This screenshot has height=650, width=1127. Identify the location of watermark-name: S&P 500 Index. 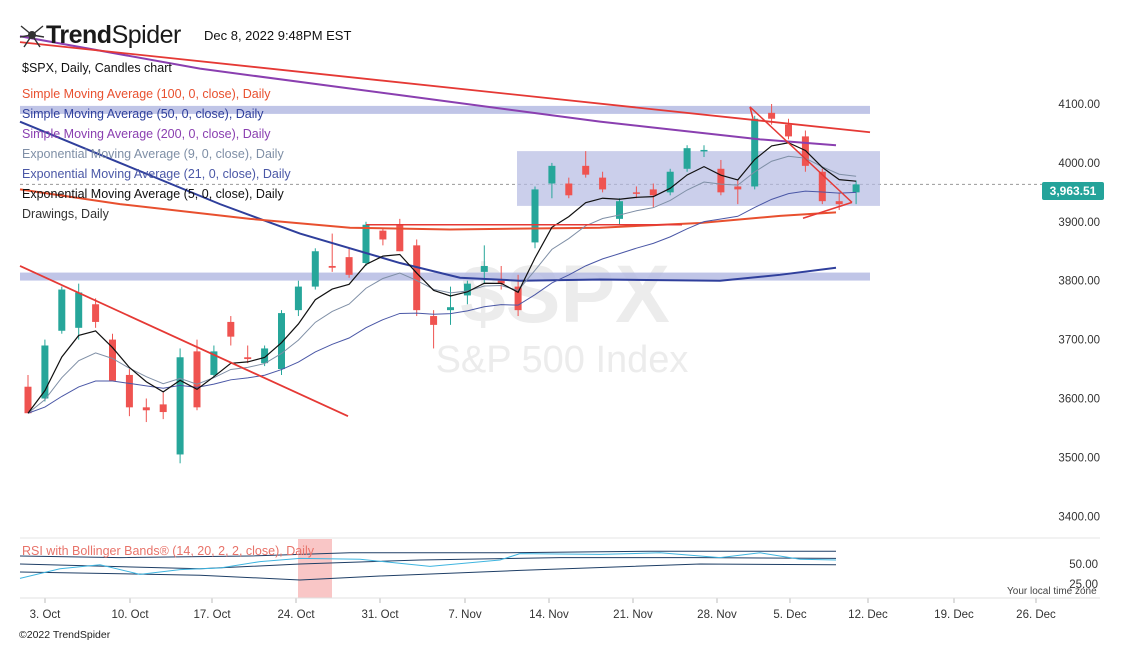
(562, 360).